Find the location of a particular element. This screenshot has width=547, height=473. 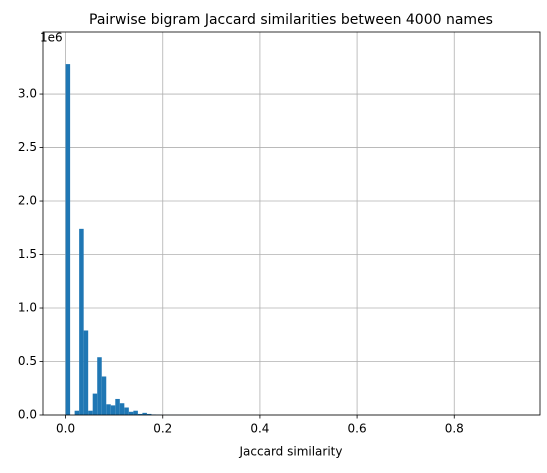

x-tick-label: 0.8 is located at coordinates (454, 429).